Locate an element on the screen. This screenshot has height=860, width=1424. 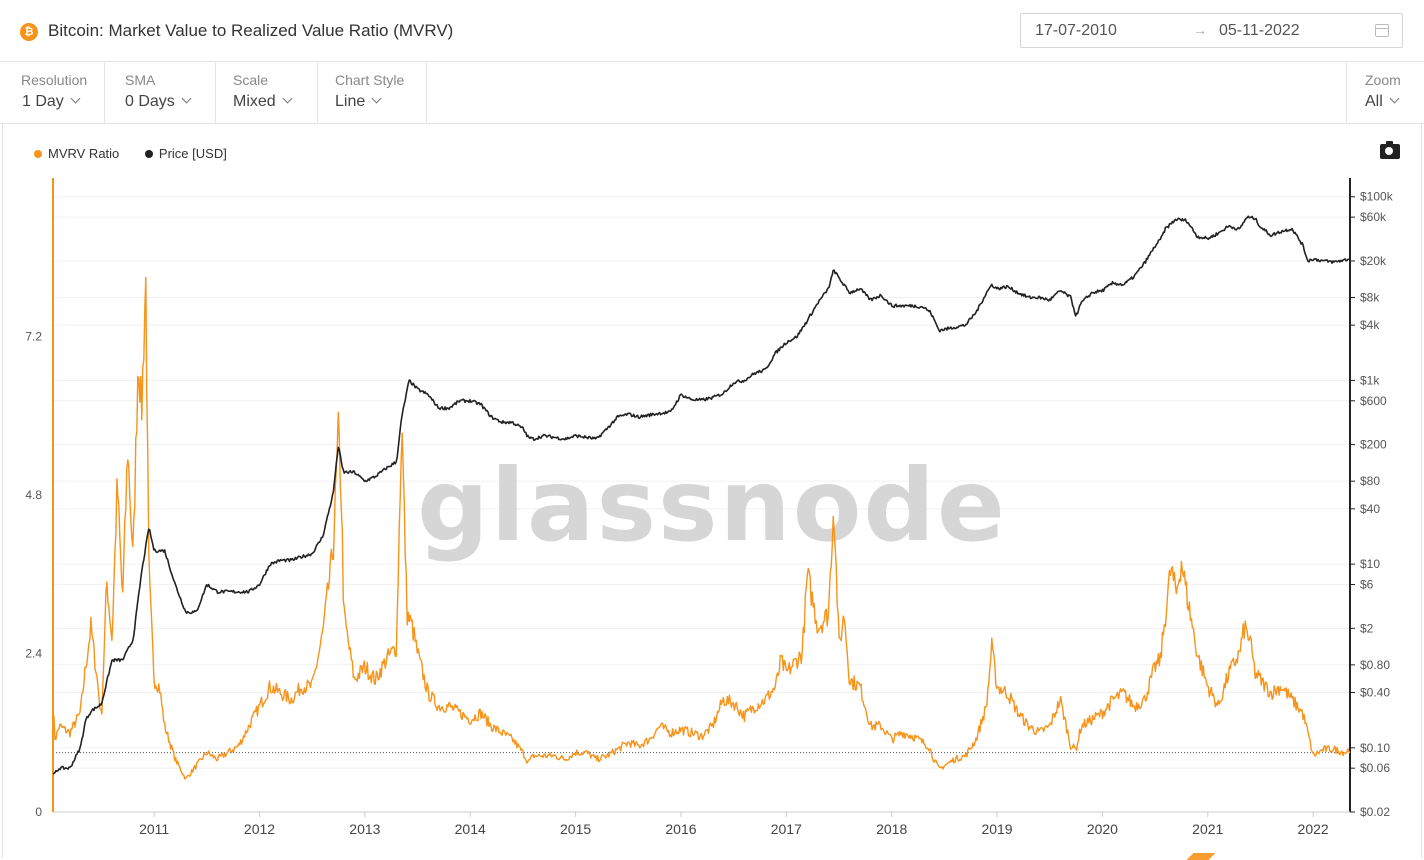
x-axis-tick: 2018 is located at coordinates (891, 829).